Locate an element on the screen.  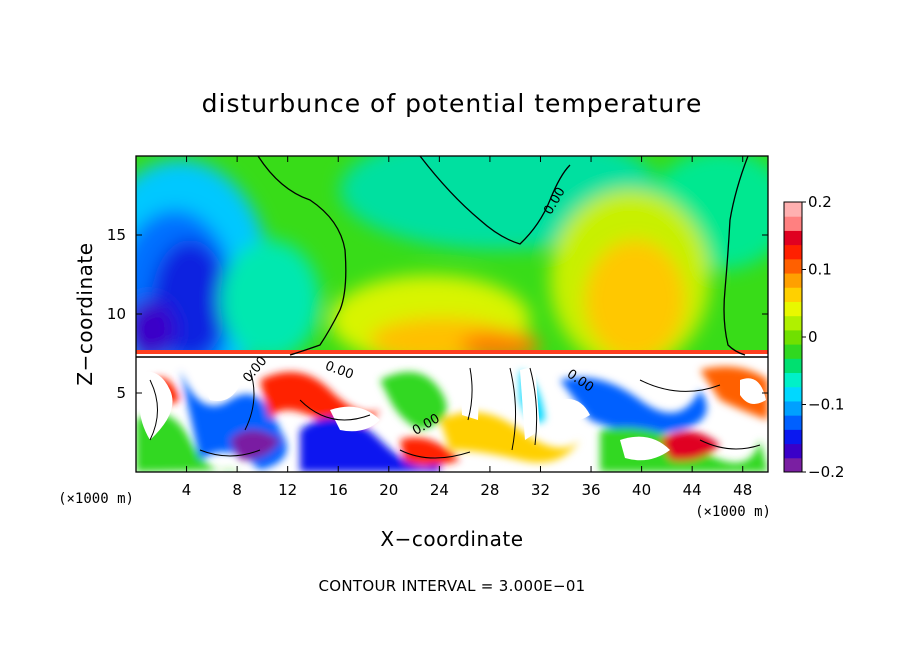
x-tick-label: 32 is located at coordinates (540, 490).